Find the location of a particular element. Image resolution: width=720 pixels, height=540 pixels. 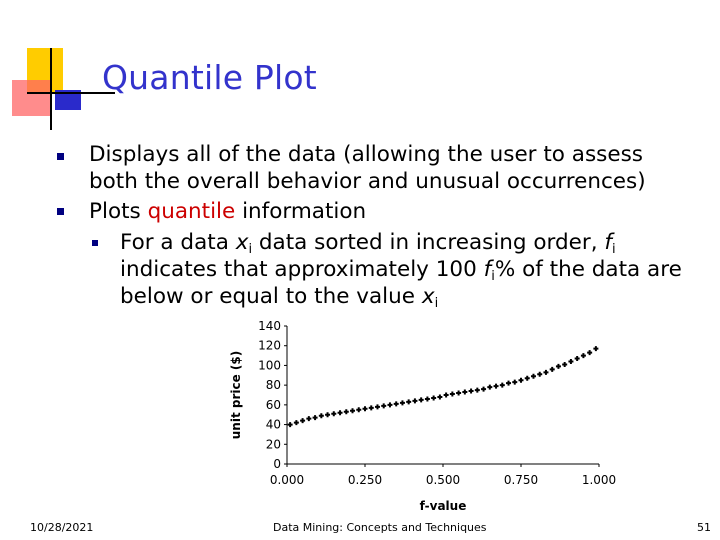

y-axis-label: unit price ($) is located at coordinates (236, 395).